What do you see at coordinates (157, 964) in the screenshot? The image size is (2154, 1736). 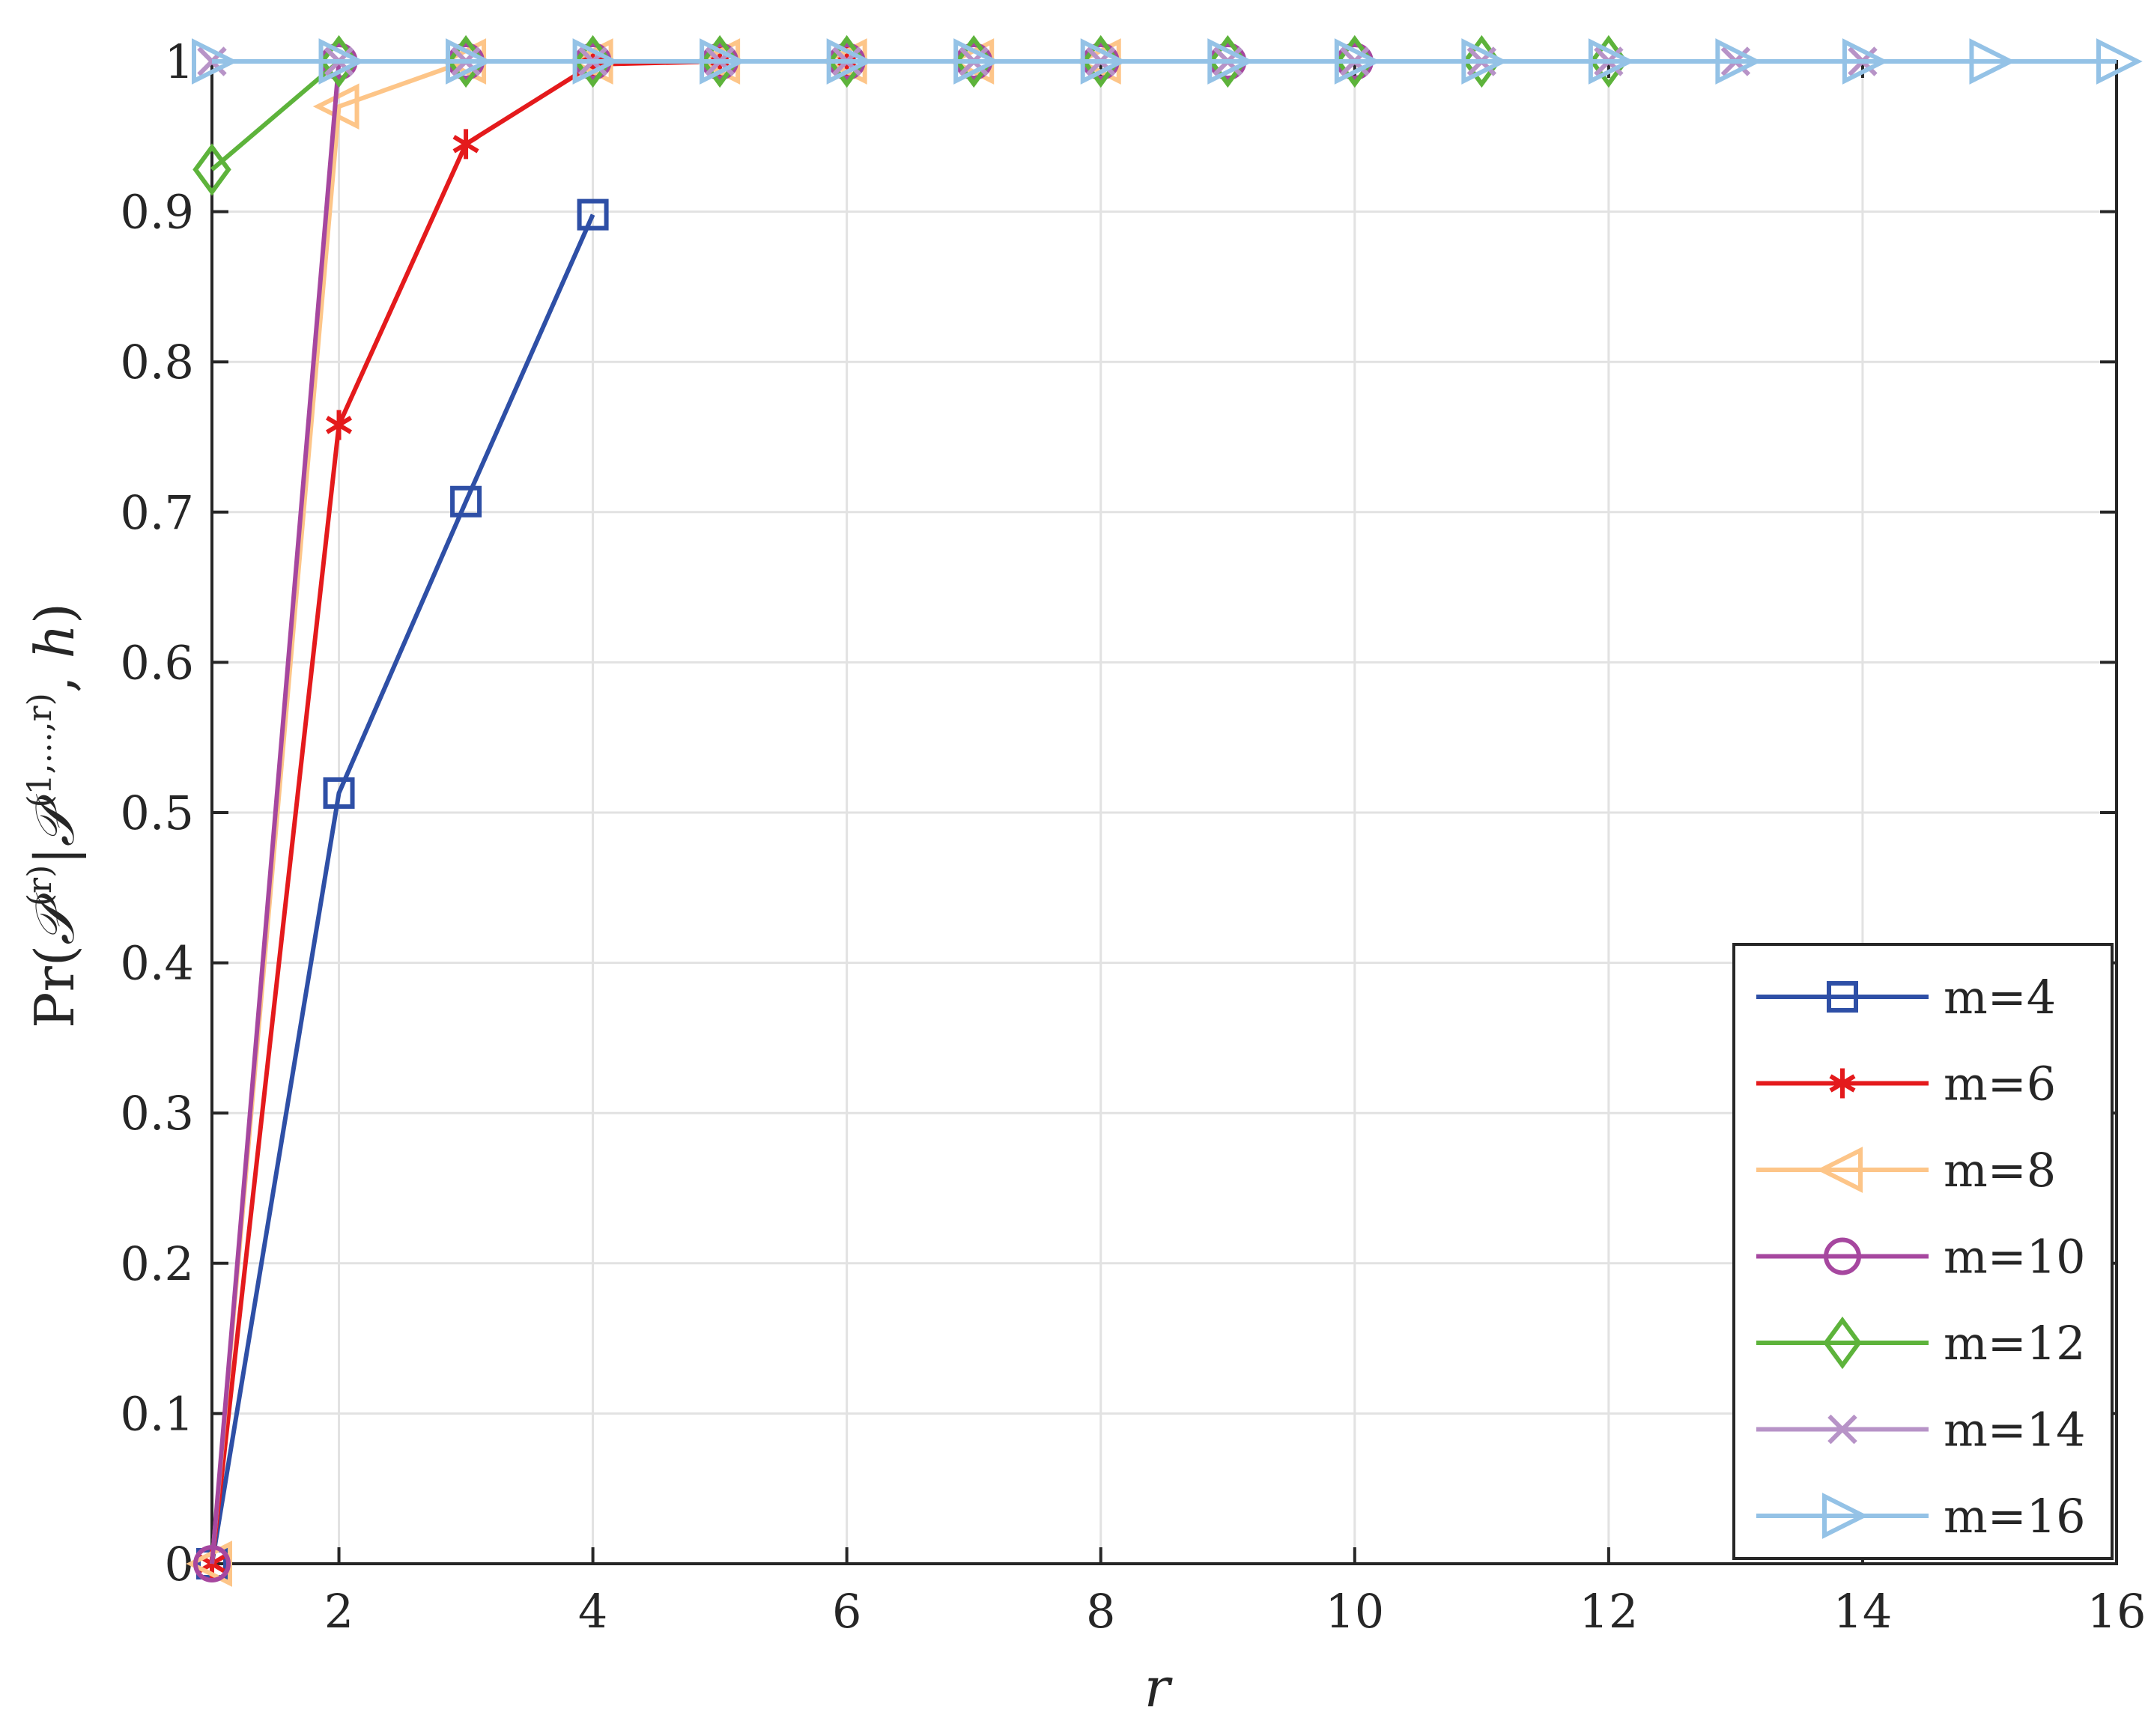 I see `y-tick-label: 0.4` at bounding box center [157, 964].